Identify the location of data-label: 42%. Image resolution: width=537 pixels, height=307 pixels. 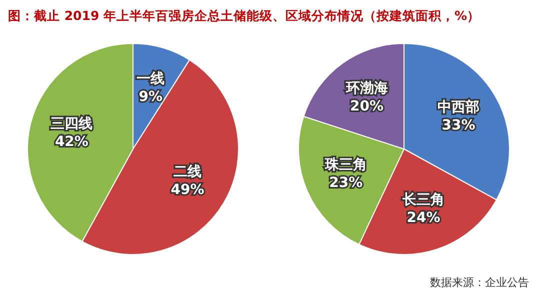
(71, 142).